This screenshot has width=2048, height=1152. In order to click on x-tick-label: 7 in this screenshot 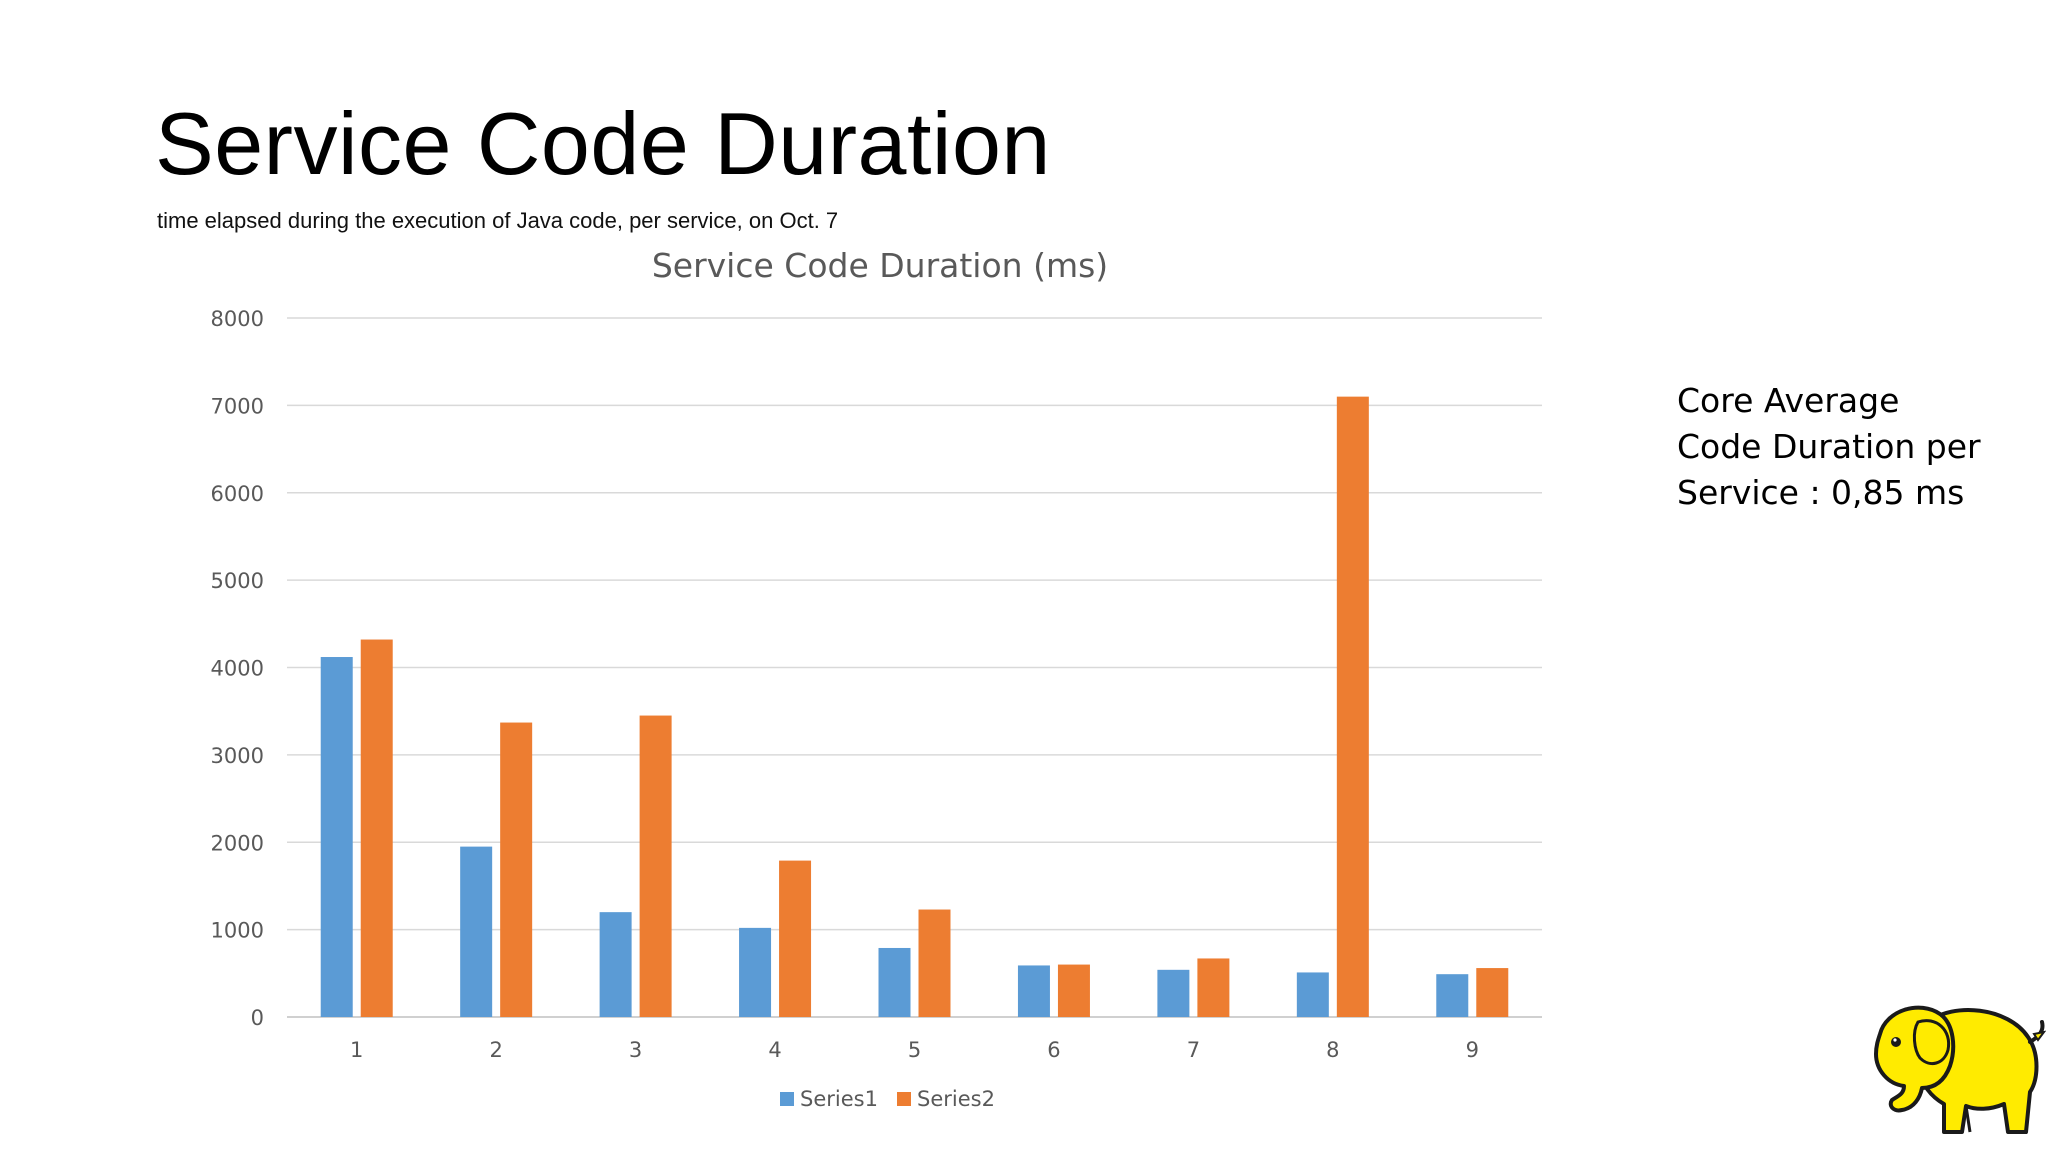, I will do `click(1193, 1050)`.